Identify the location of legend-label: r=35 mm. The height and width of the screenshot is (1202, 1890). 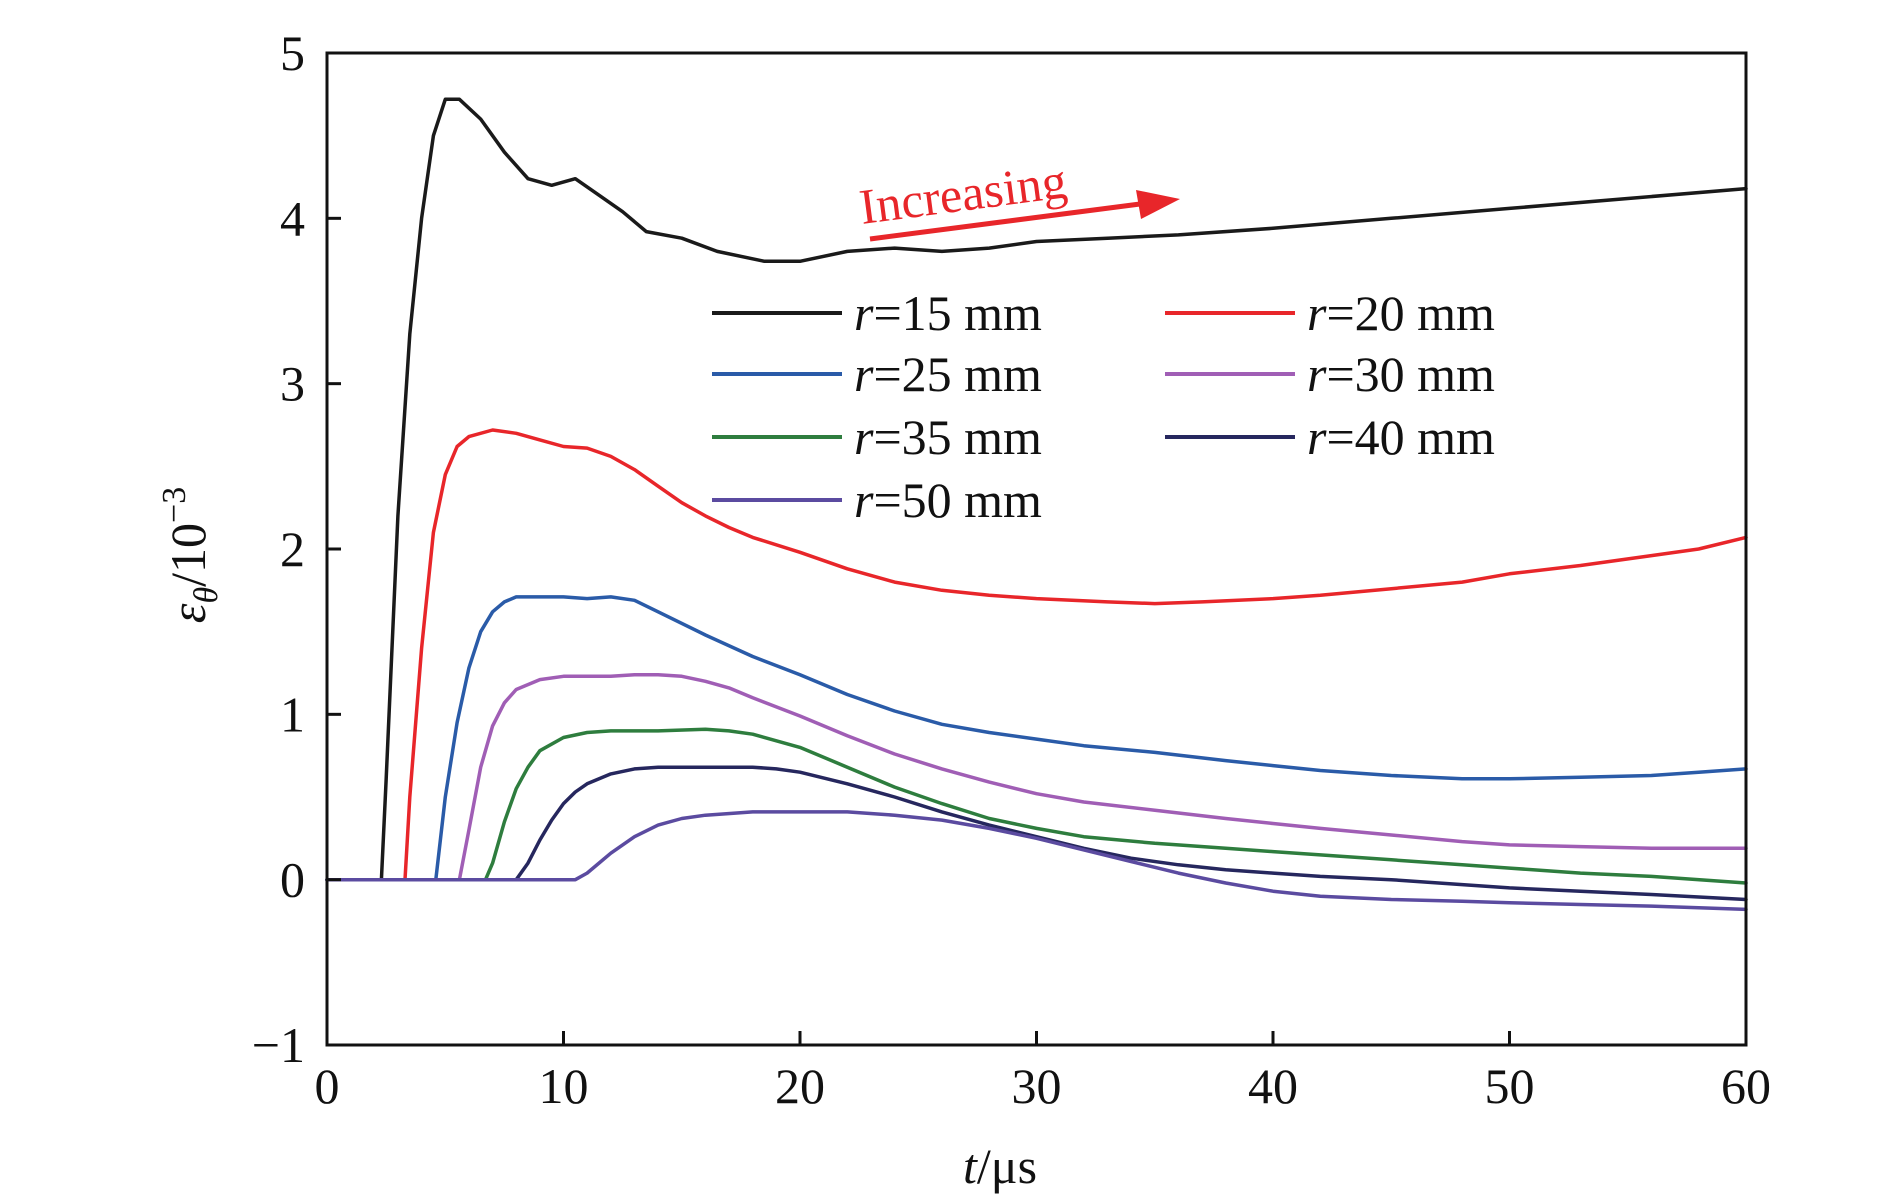
(948, 437).